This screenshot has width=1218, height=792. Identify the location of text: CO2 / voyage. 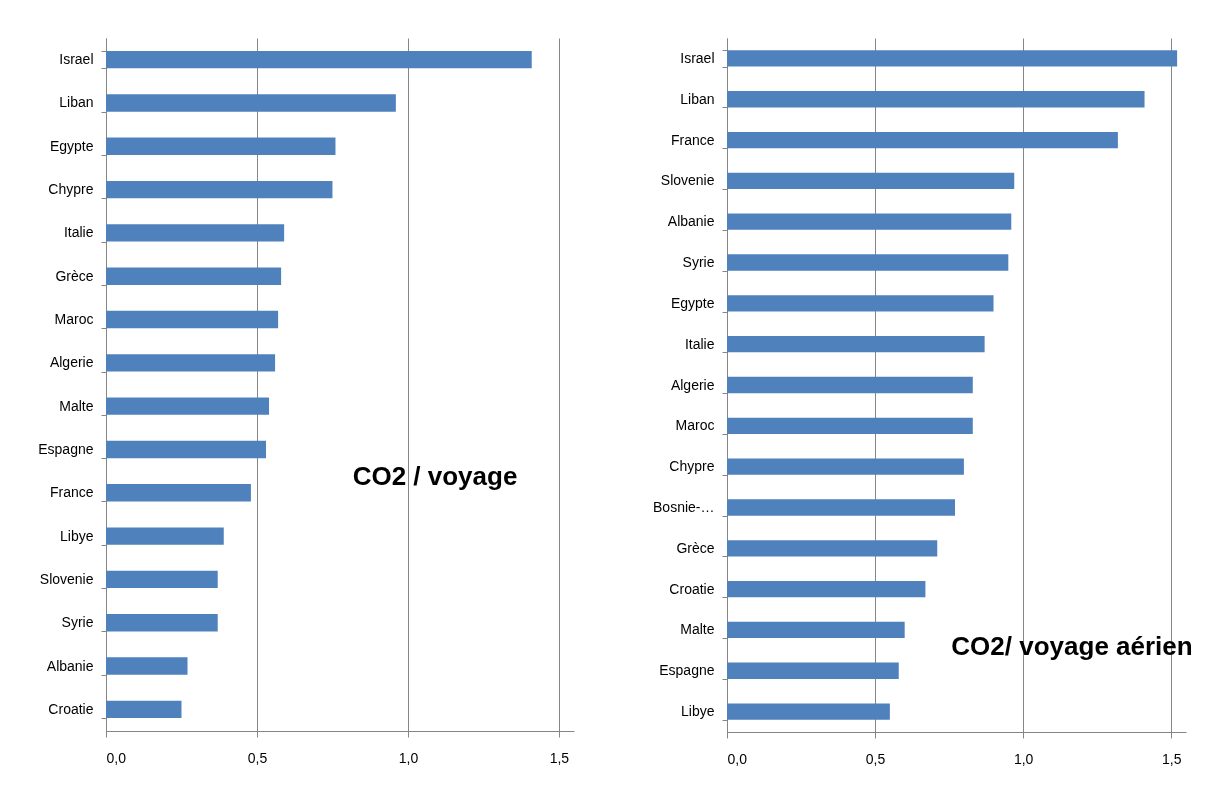
(435, 476).